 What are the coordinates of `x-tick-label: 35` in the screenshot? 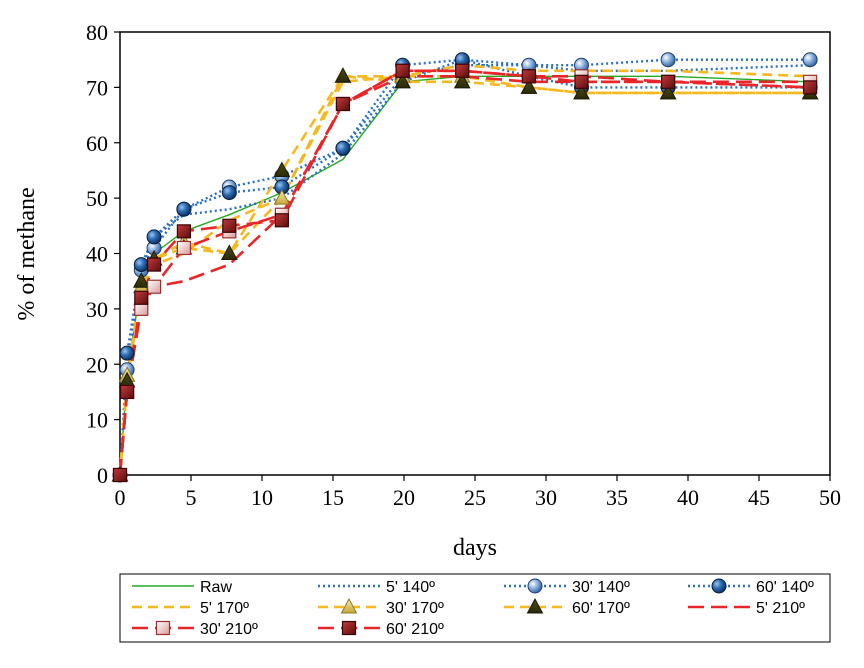 It's located at (617, 497).